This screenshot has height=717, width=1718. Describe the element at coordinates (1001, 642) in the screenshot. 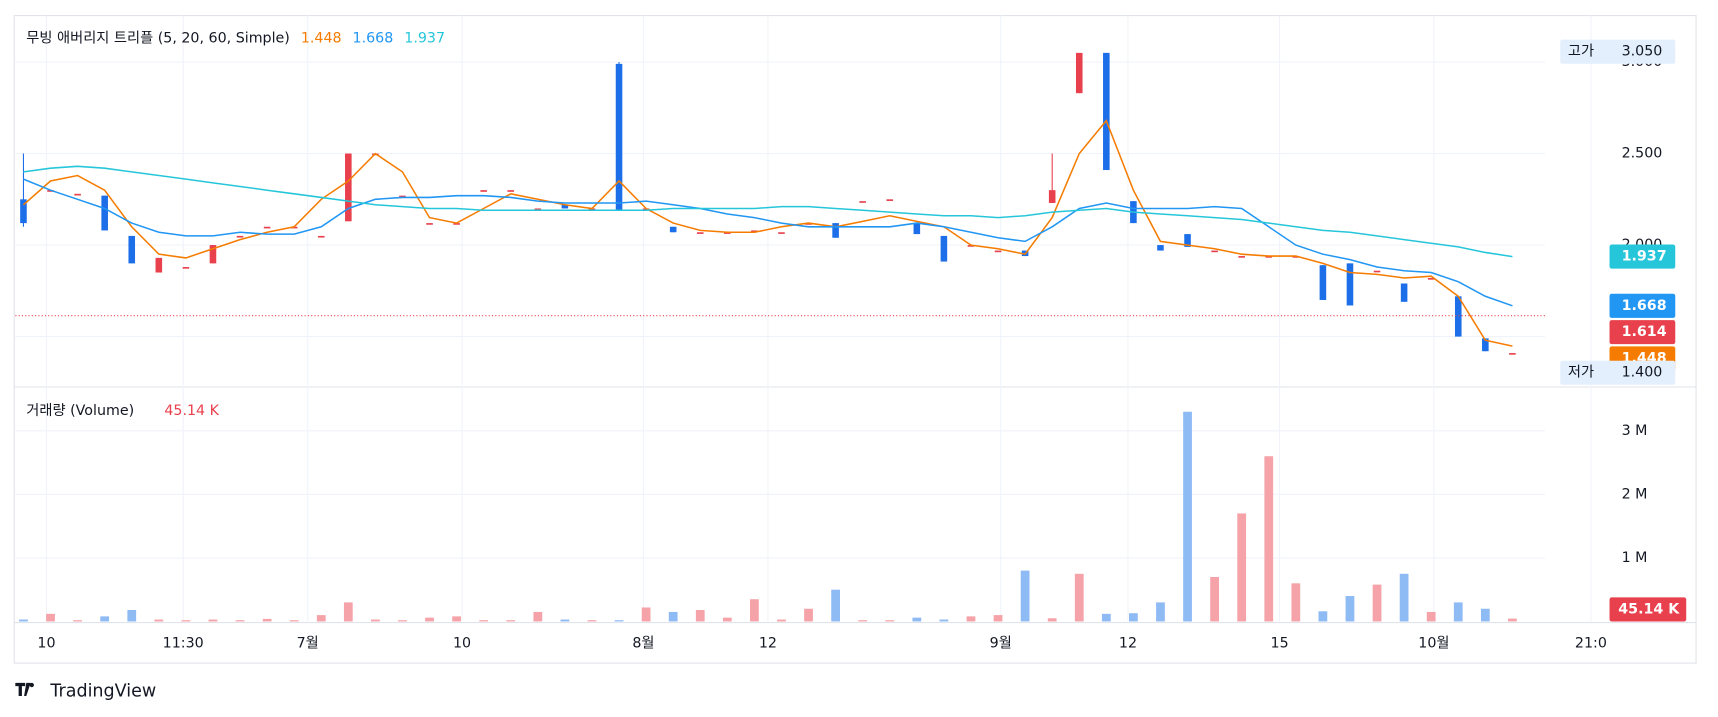

I see `x-tick-label: 9월` at that location.